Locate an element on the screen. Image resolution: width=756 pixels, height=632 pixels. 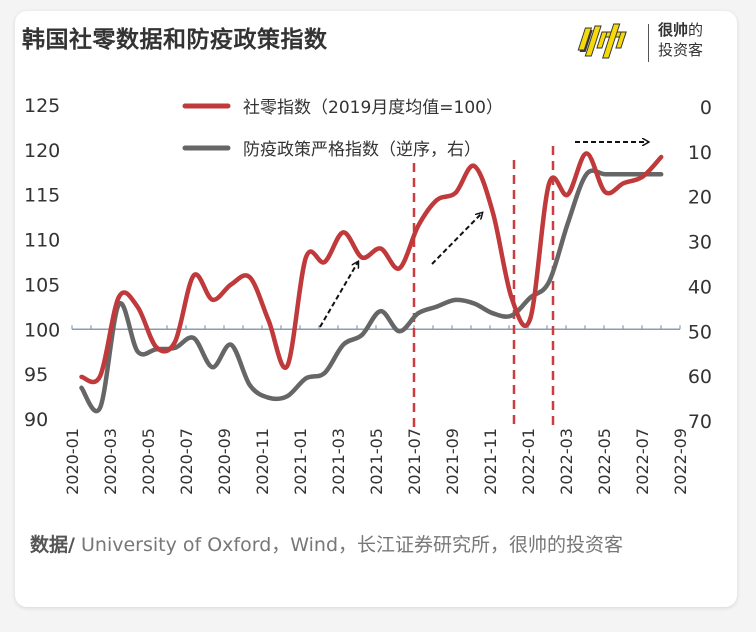
logo-text: 很帅的 投资客 is located at coordinates (680, 40).